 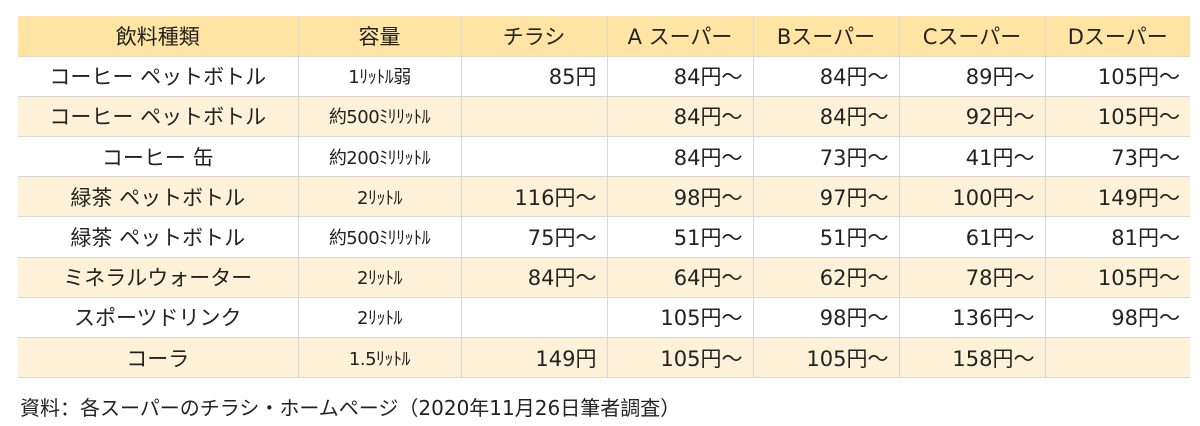 I want to click on cell-supermarket-a-price: 98円～, so click(x=679, y=197).